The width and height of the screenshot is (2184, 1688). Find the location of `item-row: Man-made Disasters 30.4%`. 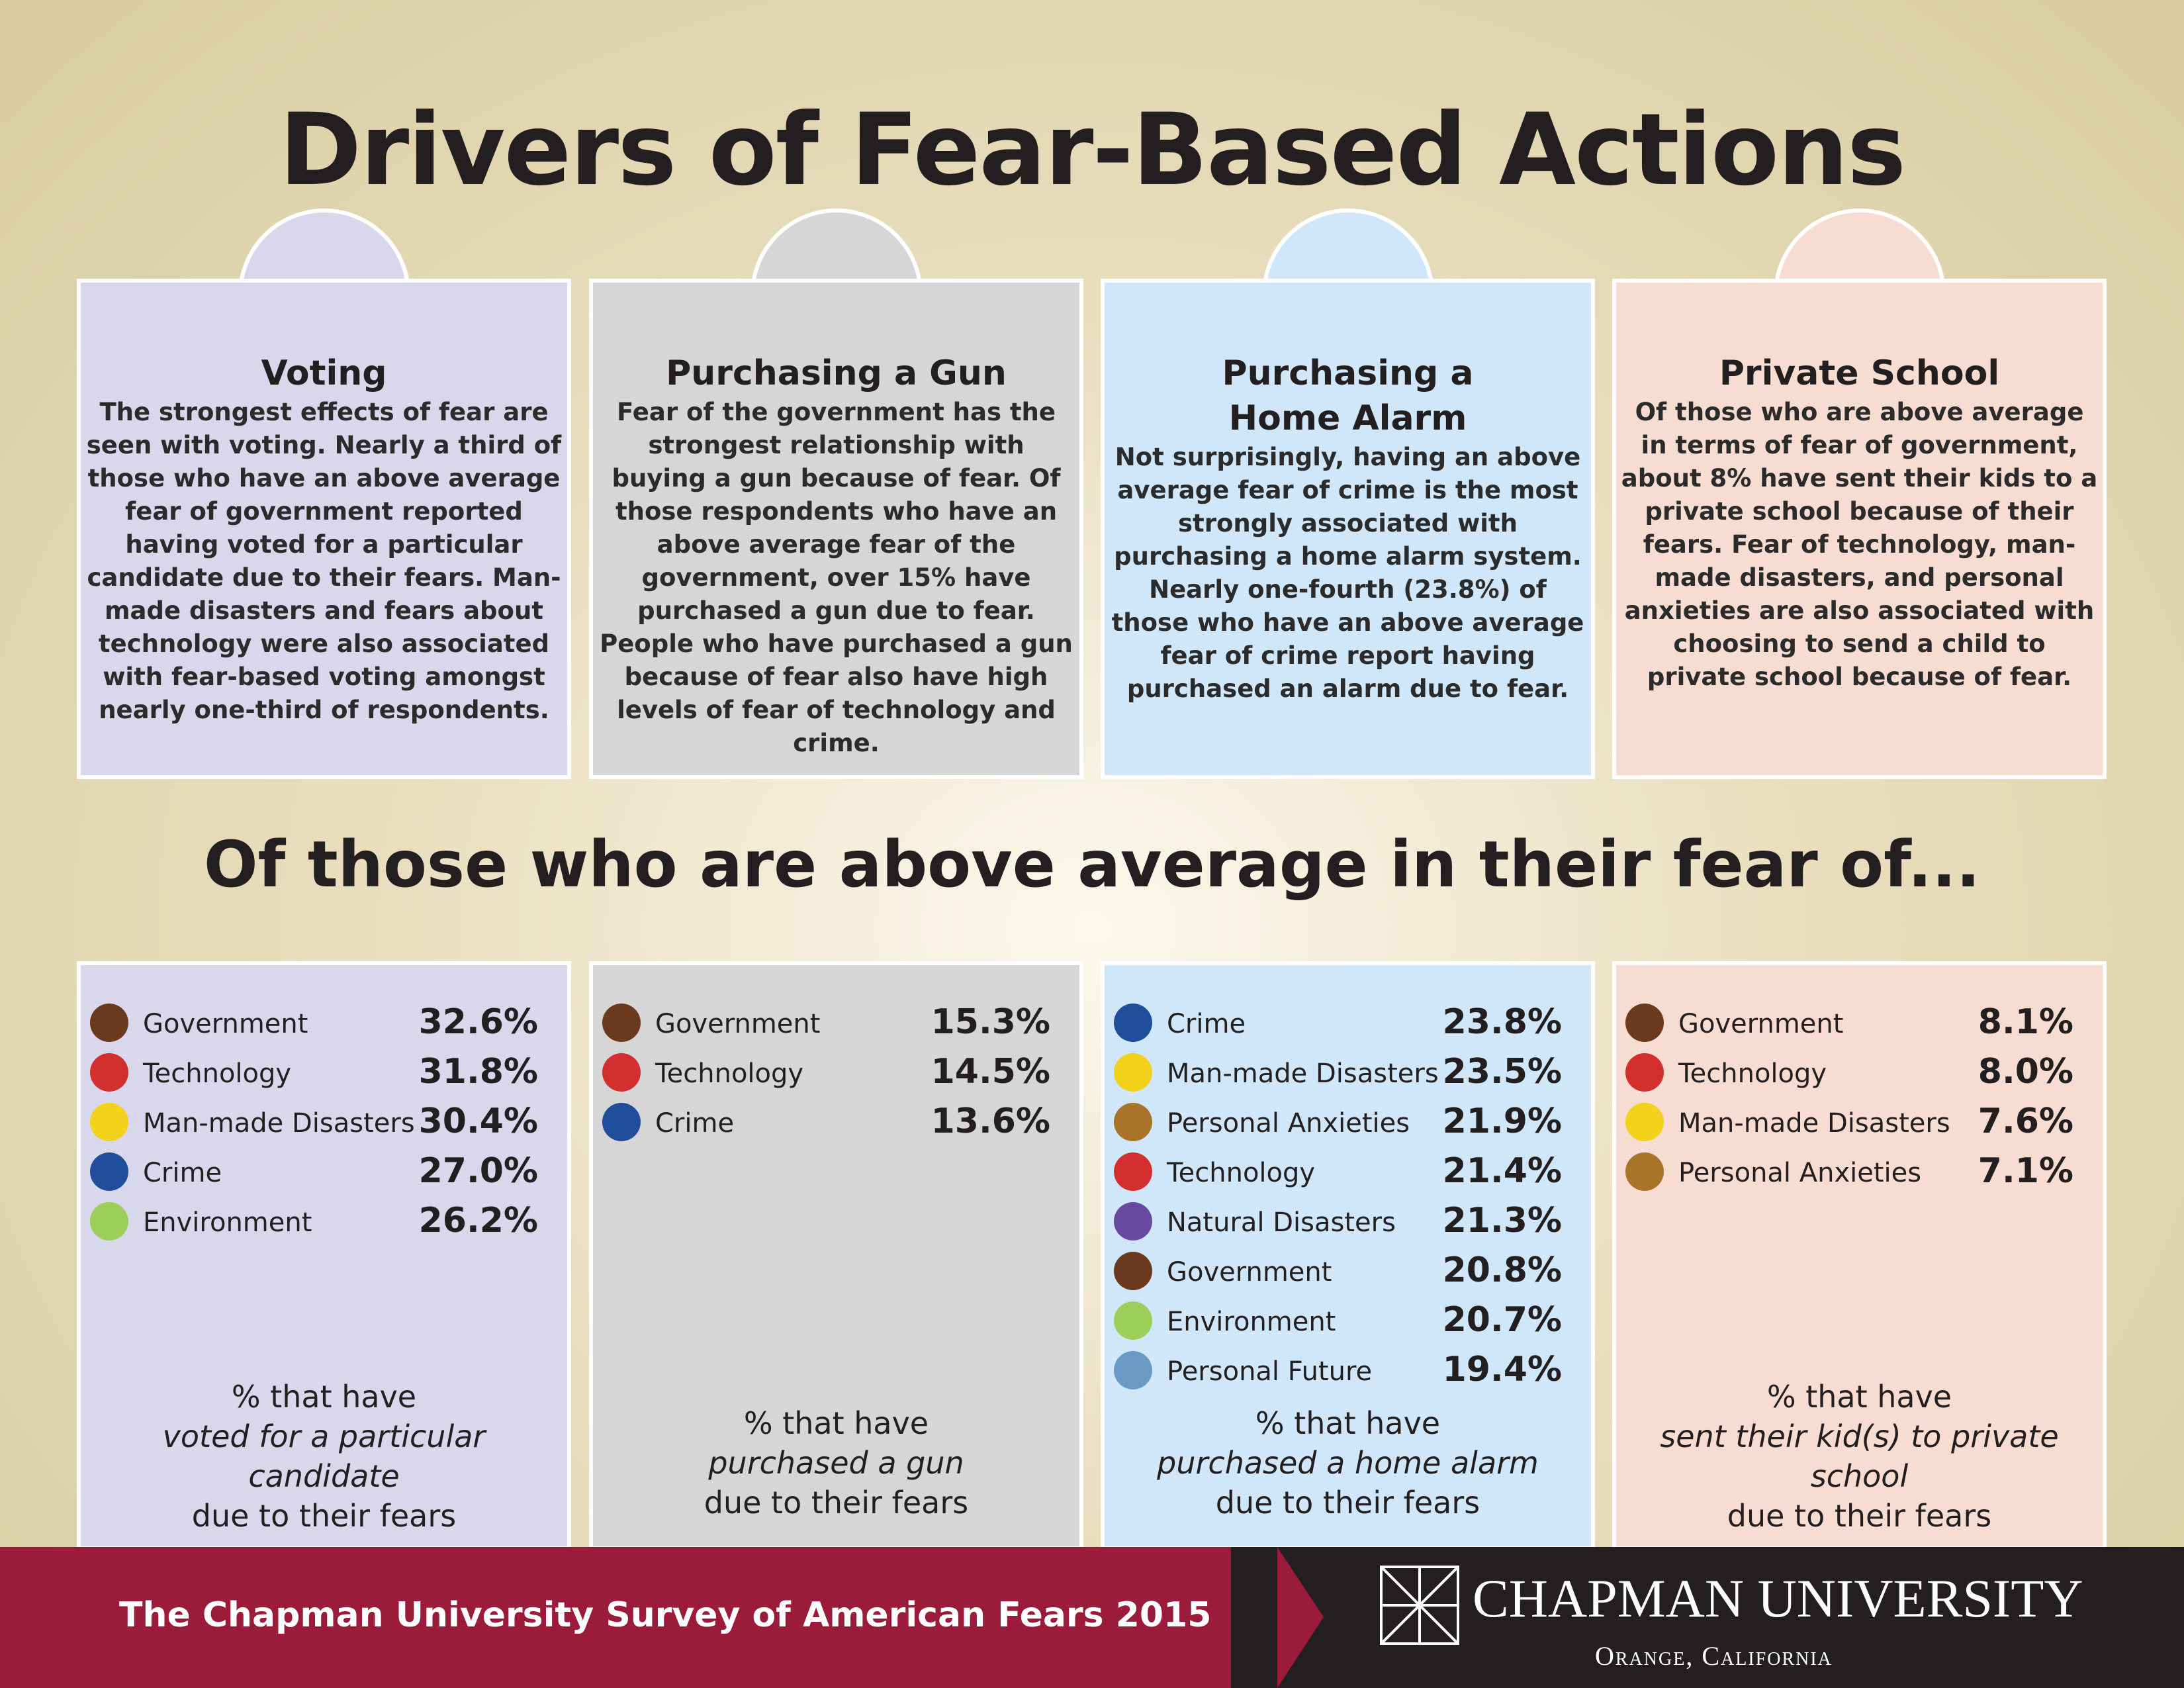

item-row: Man-made Disasters 30.4% is located at coordinates (314, 1124).